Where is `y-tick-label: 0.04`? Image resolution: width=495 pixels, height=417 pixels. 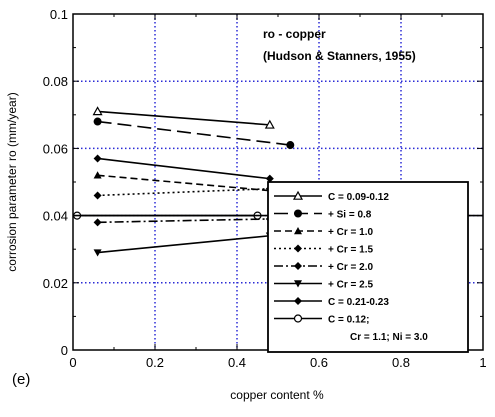 y-tick-label: 0.04 is located at coordinates (55, 216).